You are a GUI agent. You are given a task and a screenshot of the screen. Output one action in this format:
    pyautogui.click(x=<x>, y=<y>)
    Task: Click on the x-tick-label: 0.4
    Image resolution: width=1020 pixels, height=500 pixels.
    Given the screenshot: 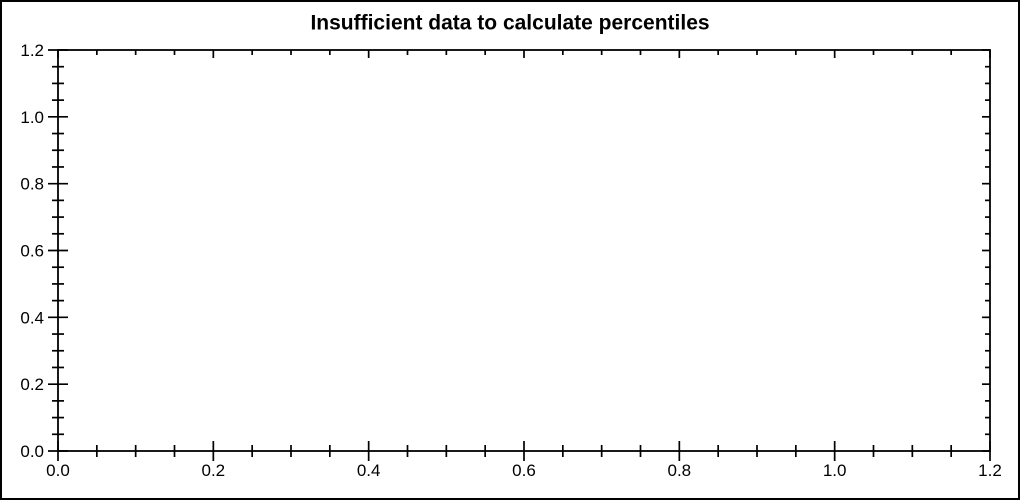 What is the action you would take?
    pyautogui.click(x=369, y=470)
    